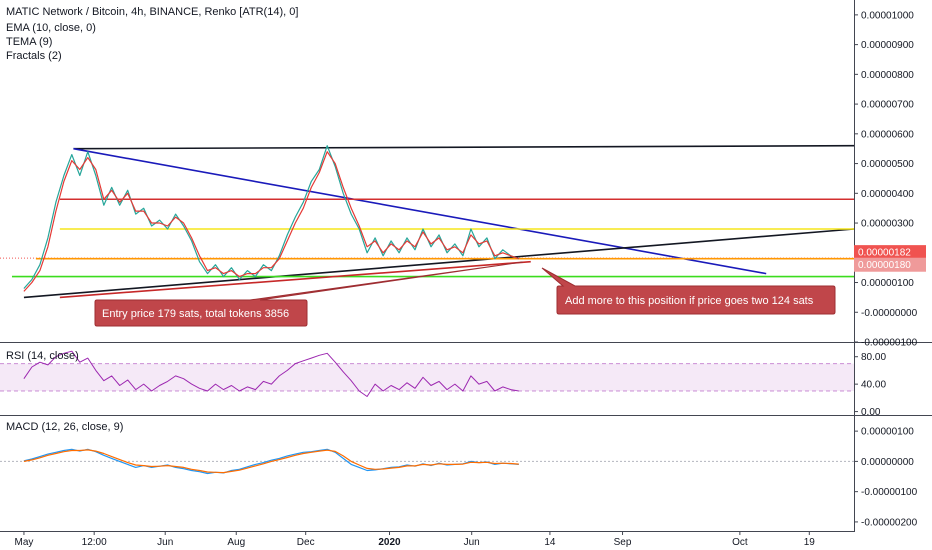 The image size is (932, 550). What do you see at coordinates (34, 56) in the screenshot?
I see `fractals-indicator-legend: Fractals (2)` at bounding box center [34, 56].